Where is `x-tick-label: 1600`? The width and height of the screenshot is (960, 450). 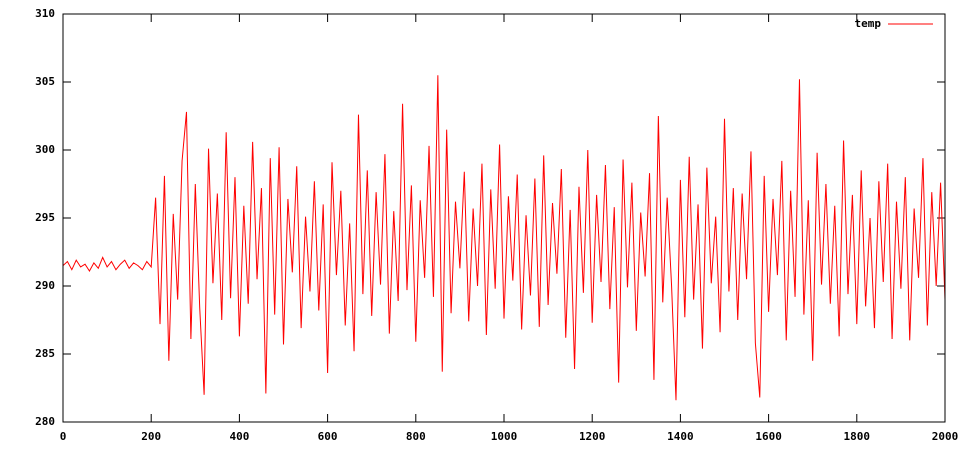 x-tick-label: 1600 is located at coordinates (768, 436).